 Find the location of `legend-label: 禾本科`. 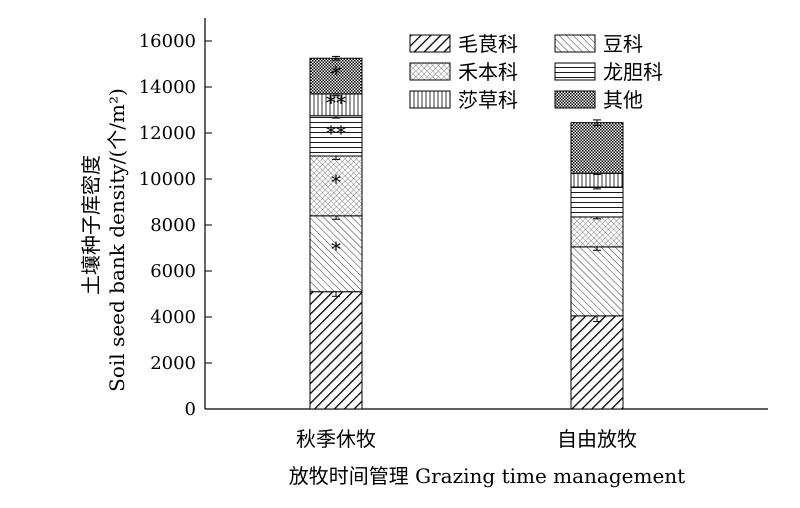

legend-label: 禾本科 is located at coordinates (488, 72).